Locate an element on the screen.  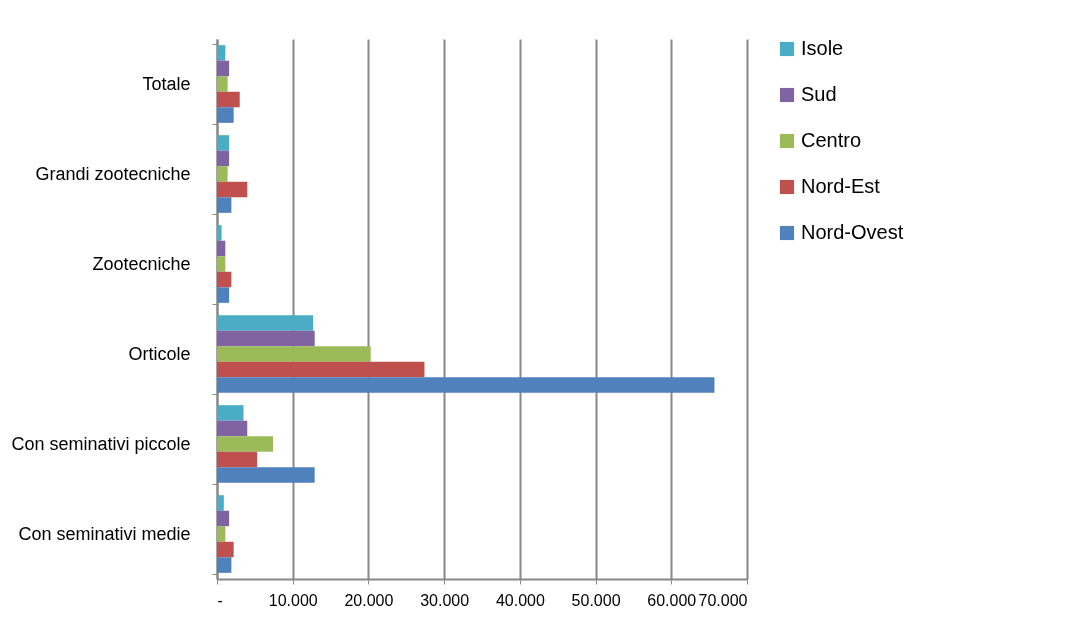
x-tick-label: 10.000 is located at coordinates (293, 600).